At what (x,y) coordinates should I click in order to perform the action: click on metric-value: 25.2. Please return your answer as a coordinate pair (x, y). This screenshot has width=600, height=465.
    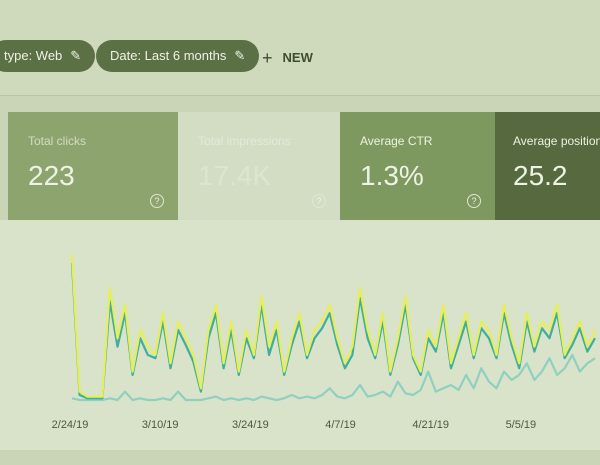
    Looking at the image, I should click on (540, 175).